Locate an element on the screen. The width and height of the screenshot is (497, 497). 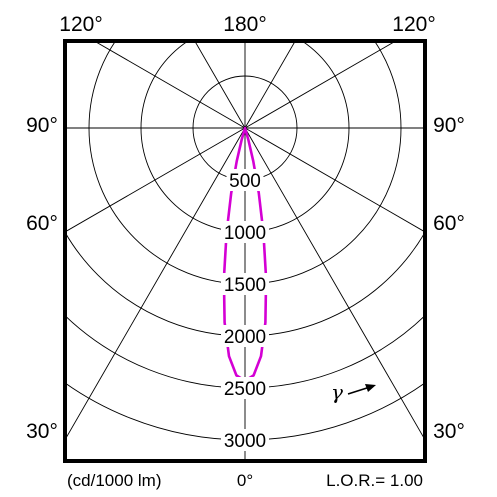
angle-label-left-60: 60° is located at coordinates (42, 223).